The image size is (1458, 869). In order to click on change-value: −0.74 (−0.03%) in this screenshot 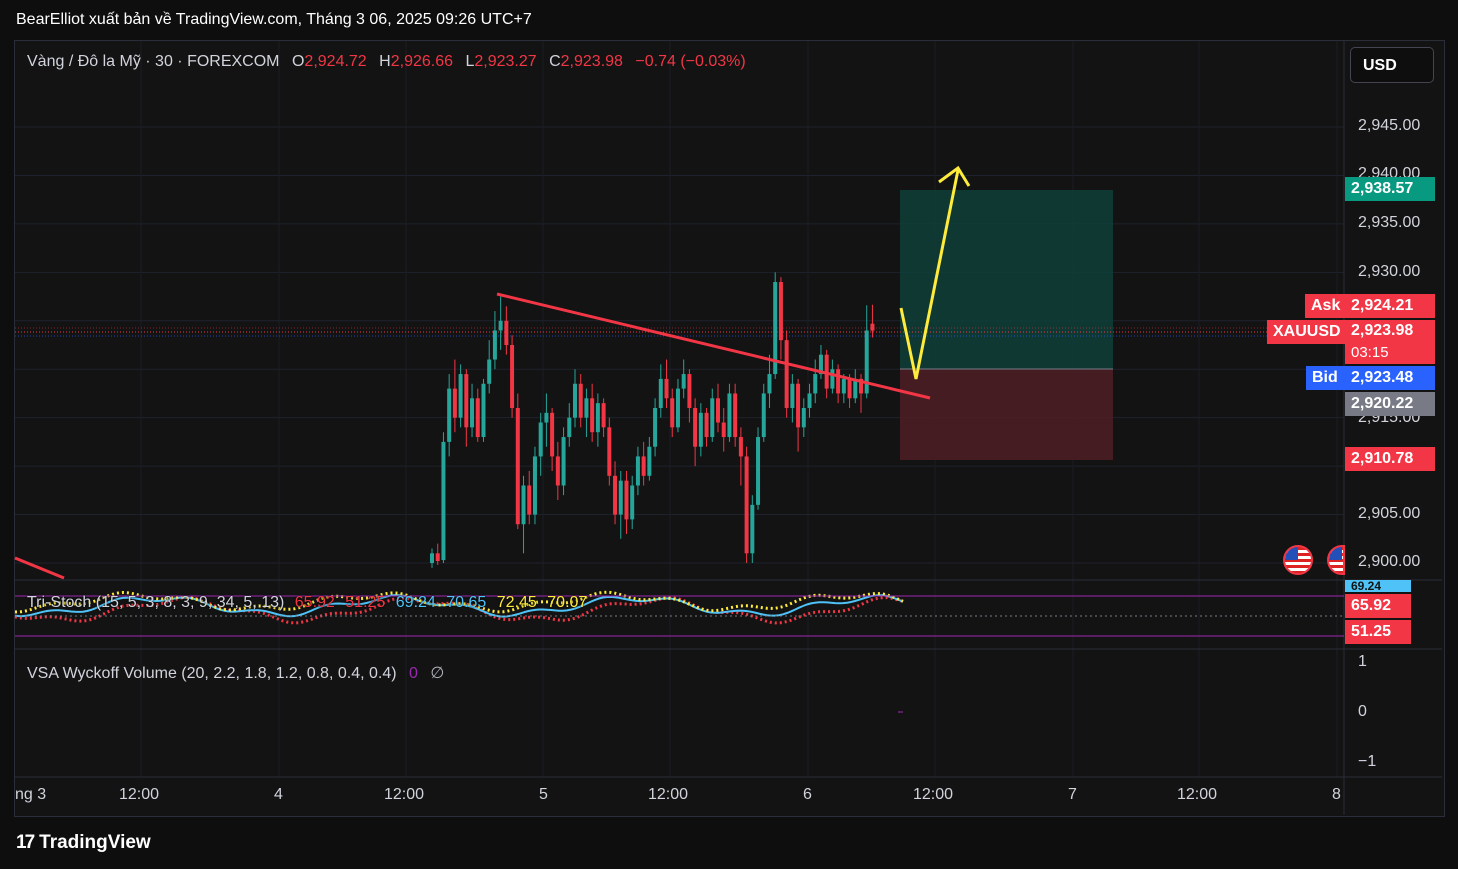, I will do `click(690, 61)`.